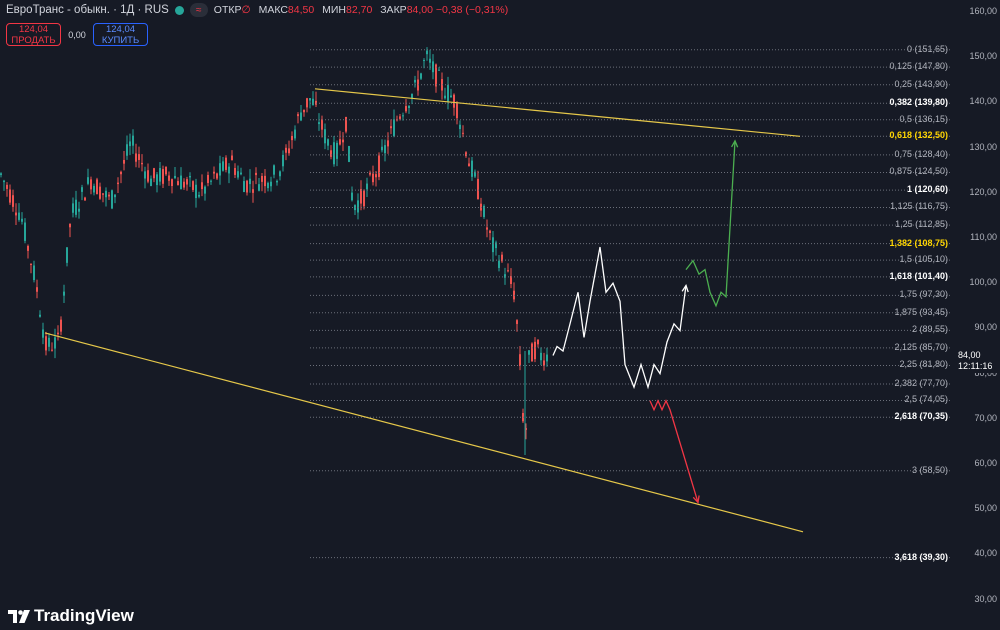 The width and height of the screenshot is (1000, 630). I want to click on fib-level-label: 0,75 (128,40), so click(921, 153).